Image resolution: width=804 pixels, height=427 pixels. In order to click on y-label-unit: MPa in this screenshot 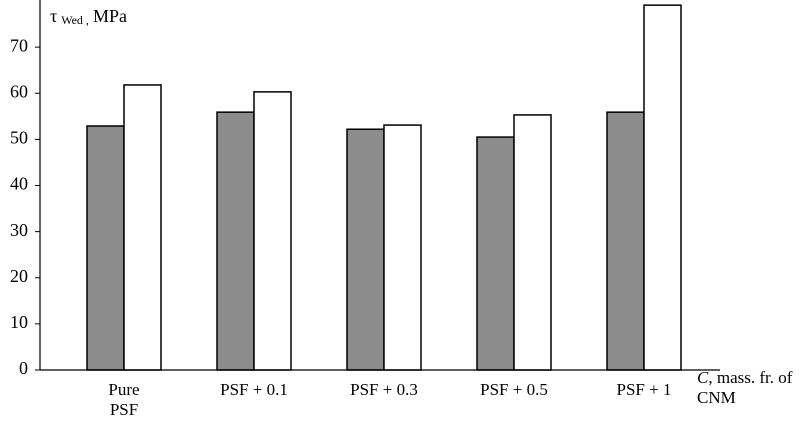, I will do `click(110, 16)`.